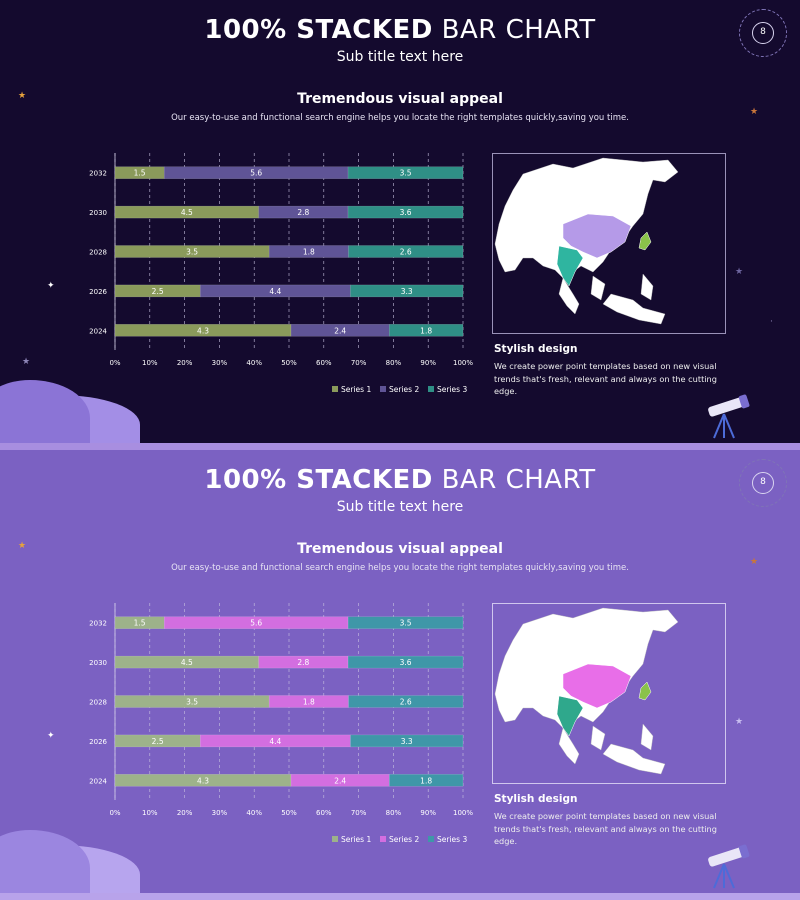  What do you see at coordinates (400, 896) in the screenshot?
I see `slide-base` at bounding box center [400, 896].